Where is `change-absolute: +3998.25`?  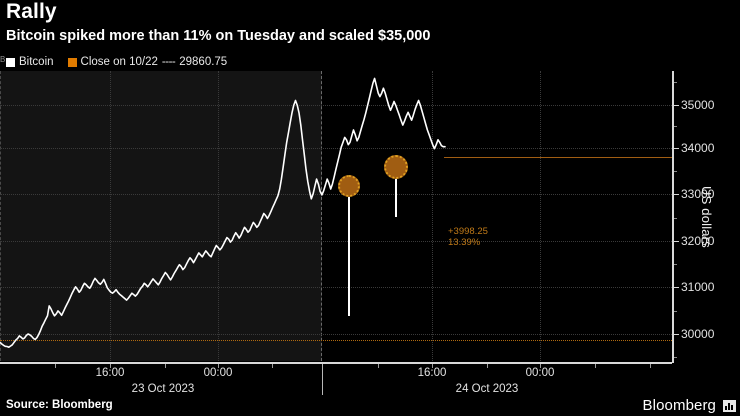 change-absolute: +3998.25 is located at coordinates (468, 231).